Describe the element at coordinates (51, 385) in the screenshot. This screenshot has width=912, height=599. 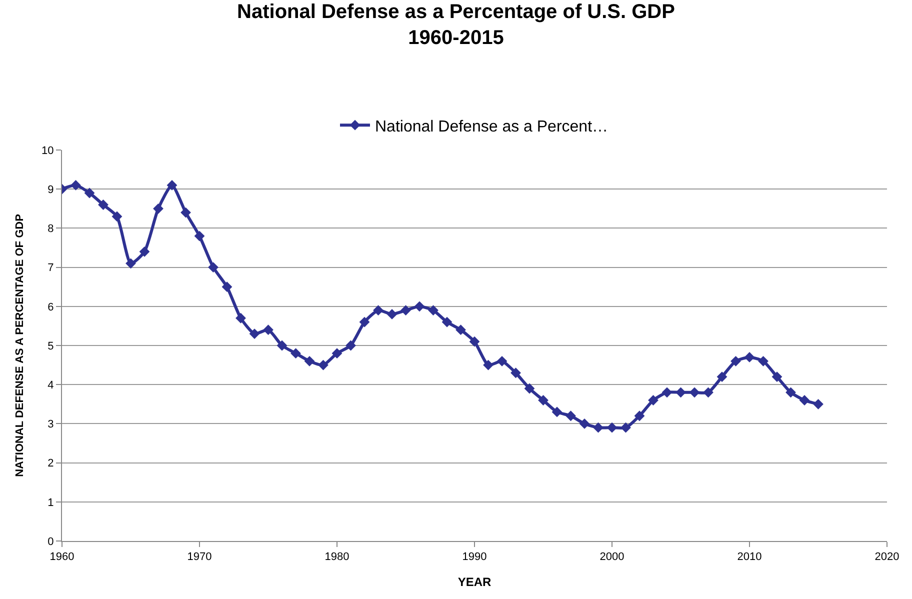
I see `y-tick-label: 4` at that location.